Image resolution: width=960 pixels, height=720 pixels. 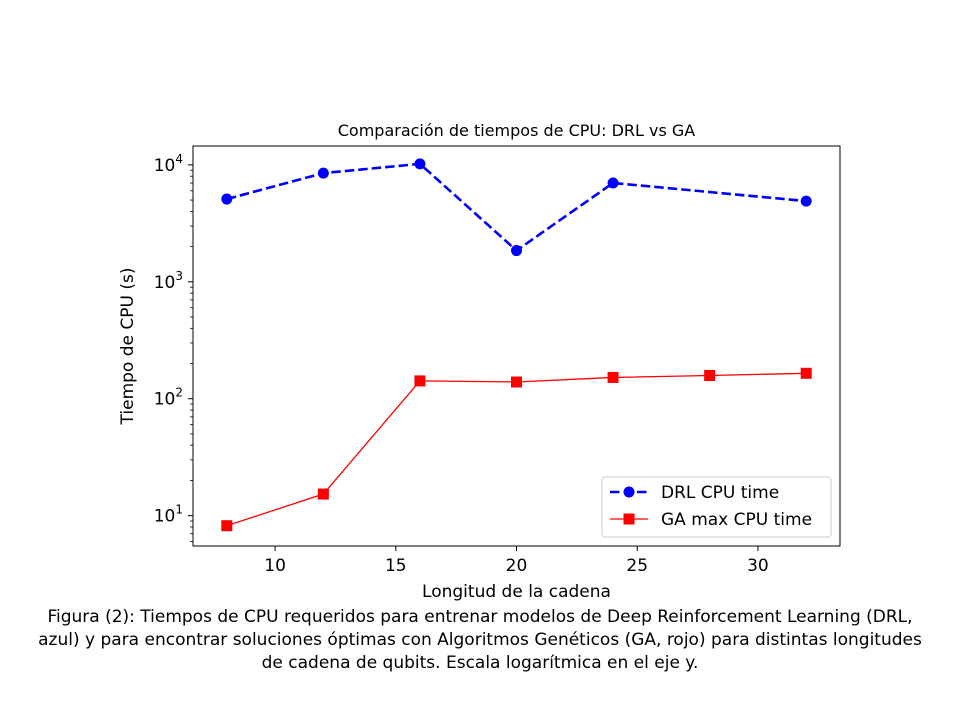 I want to click on x-tick-label: 15, so click(x=396, y=566).